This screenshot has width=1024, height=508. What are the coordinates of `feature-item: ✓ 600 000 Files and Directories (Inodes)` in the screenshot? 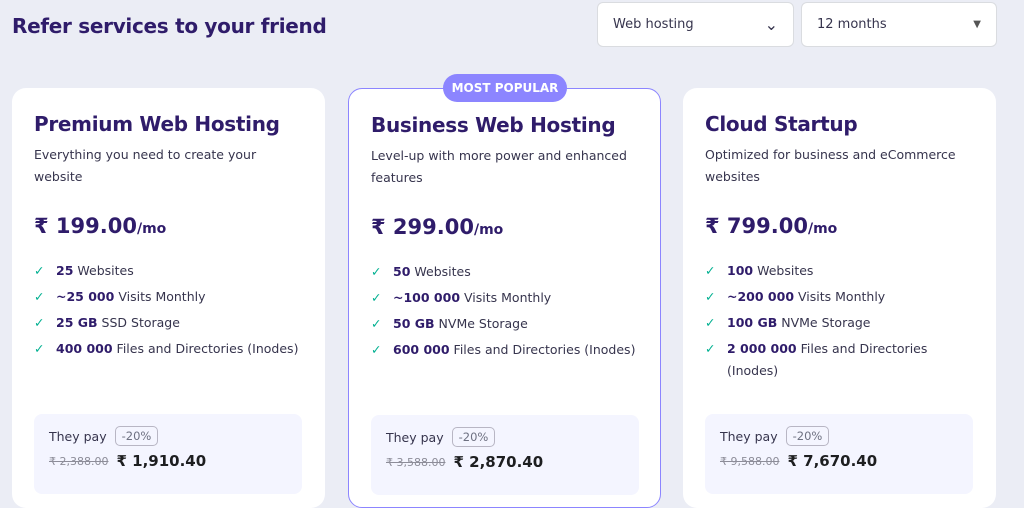 It's located at (504, 350).